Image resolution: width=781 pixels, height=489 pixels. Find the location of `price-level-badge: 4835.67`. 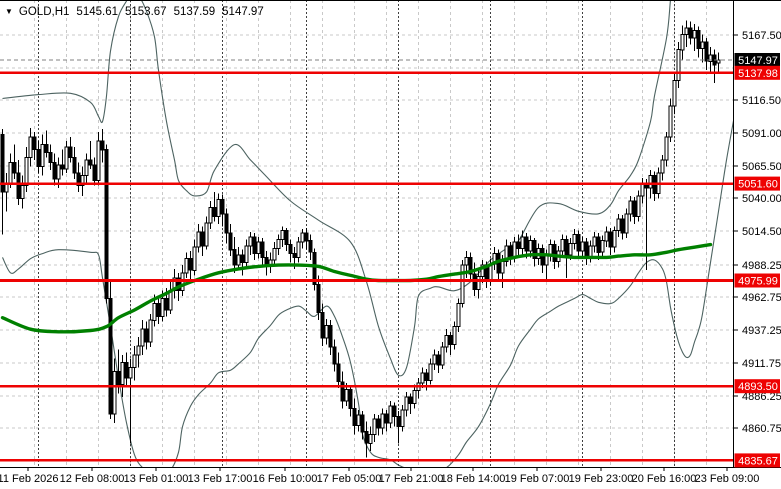

price-level-badge: 4835.67 is located at coordinates (757, 460).